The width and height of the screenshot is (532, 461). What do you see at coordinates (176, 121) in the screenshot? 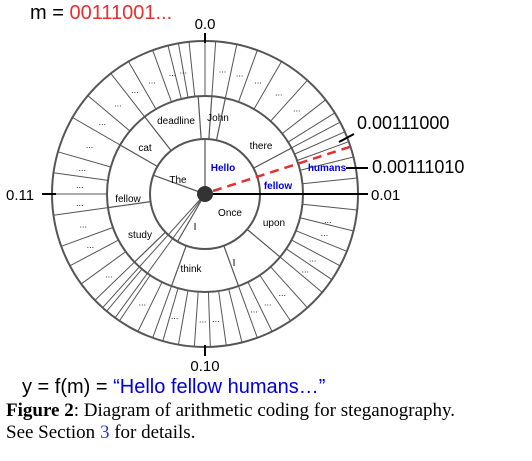
I see `token-deadline: deadline` at bounding box center [176, 121].